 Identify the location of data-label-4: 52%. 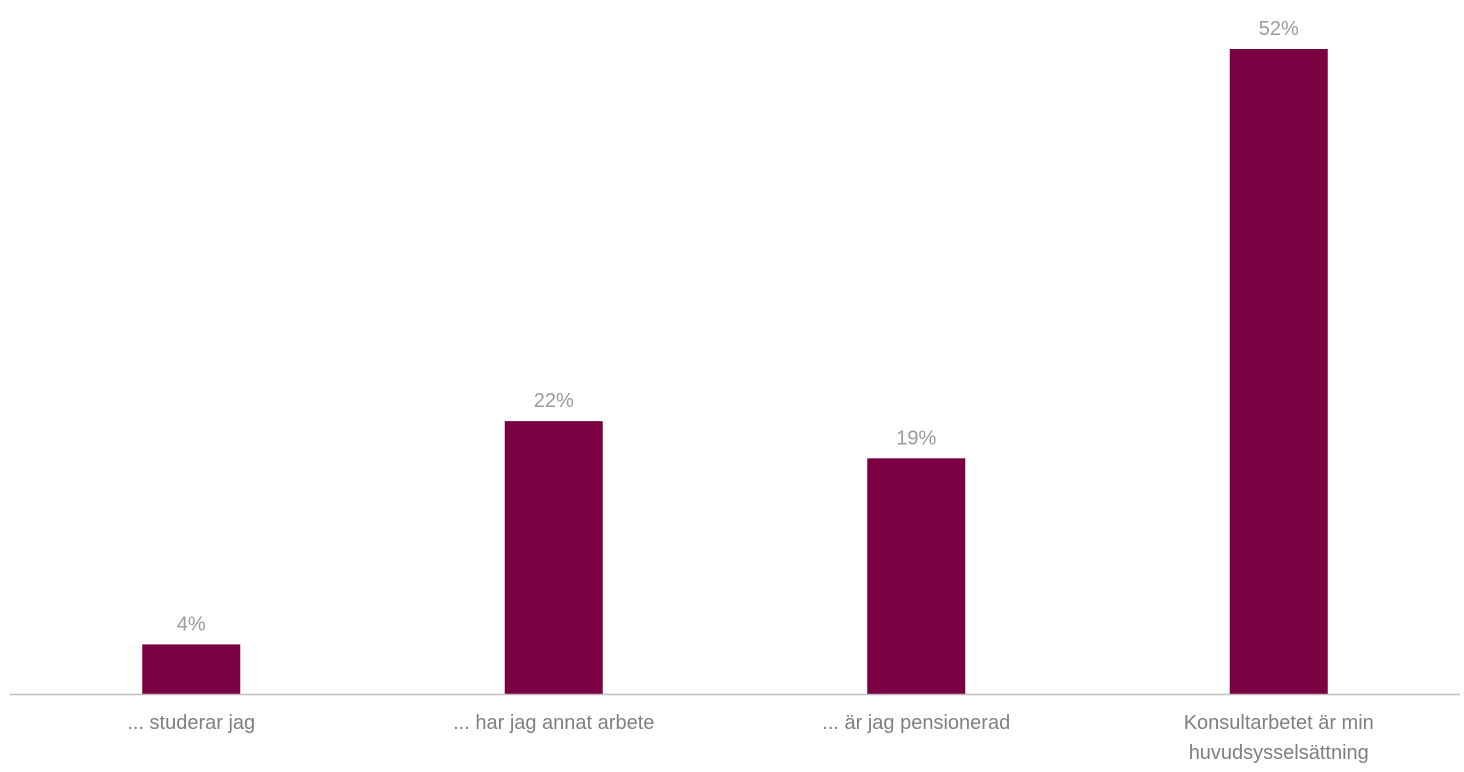
(1279, 29).